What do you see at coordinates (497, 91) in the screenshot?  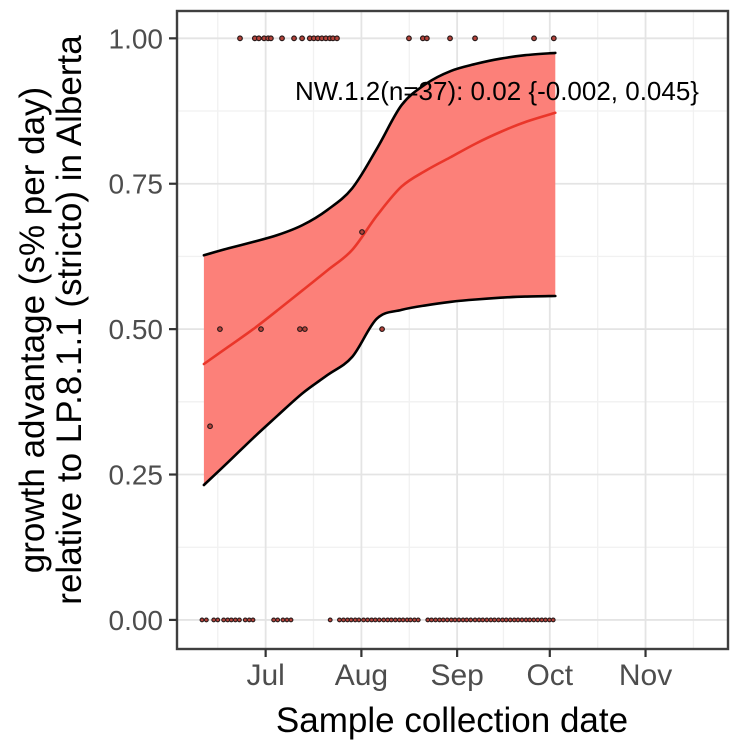 I see `estimate-annotation: NW.1.2(n=37): 0.02 {-0.002, 0.045}` at bounding box center [497, 91].